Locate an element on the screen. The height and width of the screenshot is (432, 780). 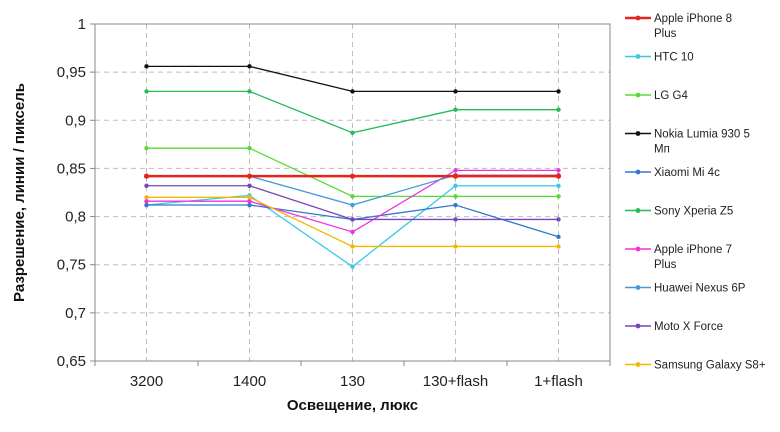
legend-item: Apple iPhone 8 Plus is located at coordinates (678, 26).